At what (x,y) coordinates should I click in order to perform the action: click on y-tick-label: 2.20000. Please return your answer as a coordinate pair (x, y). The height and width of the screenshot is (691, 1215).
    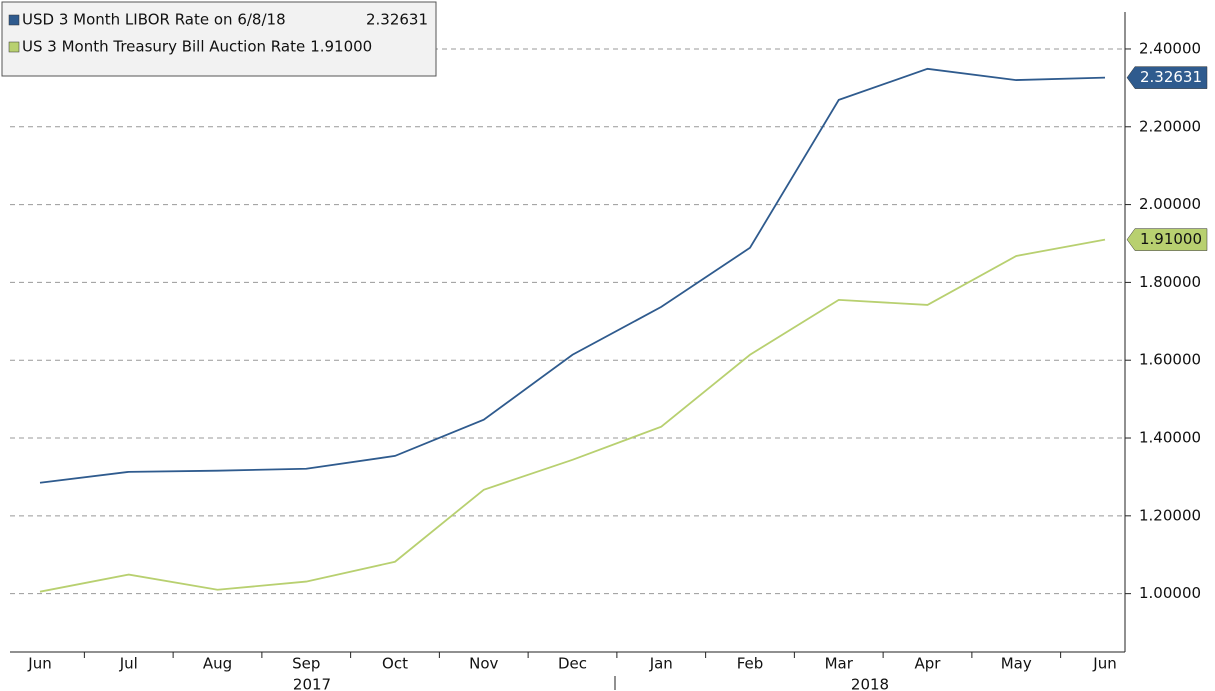
    Looking at the image, I should click on (1170, 126).